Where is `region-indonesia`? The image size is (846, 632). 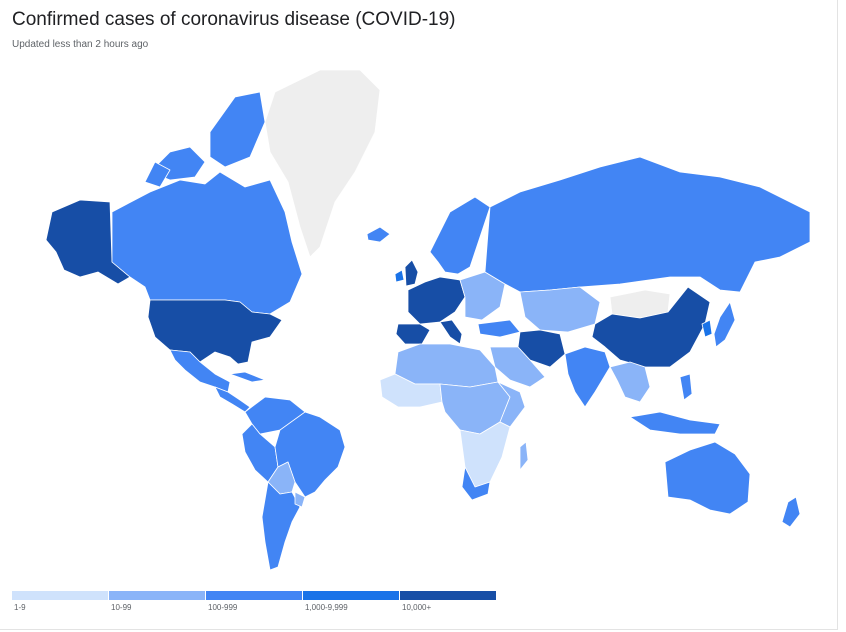
region-indonesia is located at coordinates (675, 423).